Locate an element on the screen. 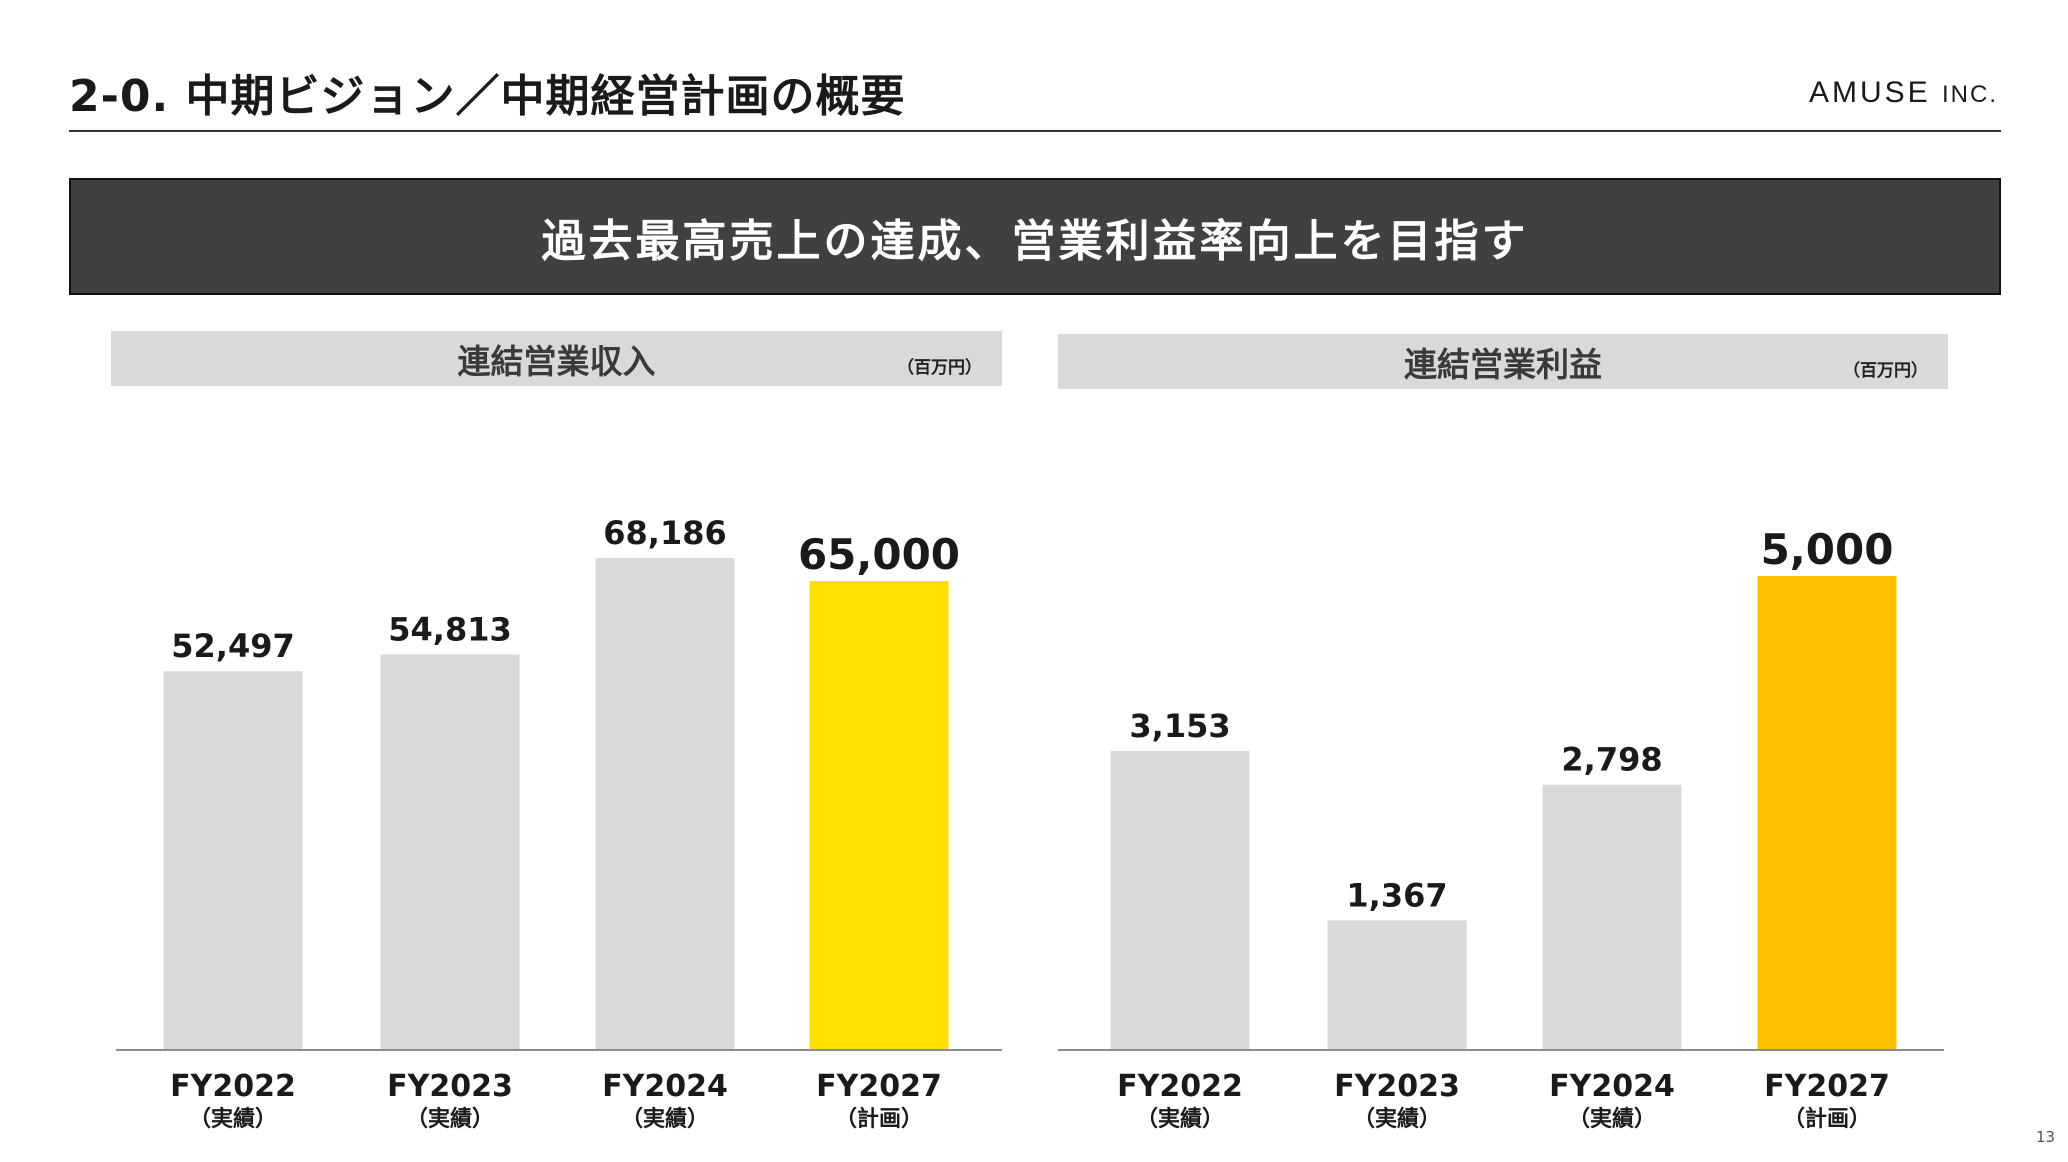 The width and height of the screenshot is (2068, 1162). revenue-value-label: 68,186 is located at coordinates (664, 533).